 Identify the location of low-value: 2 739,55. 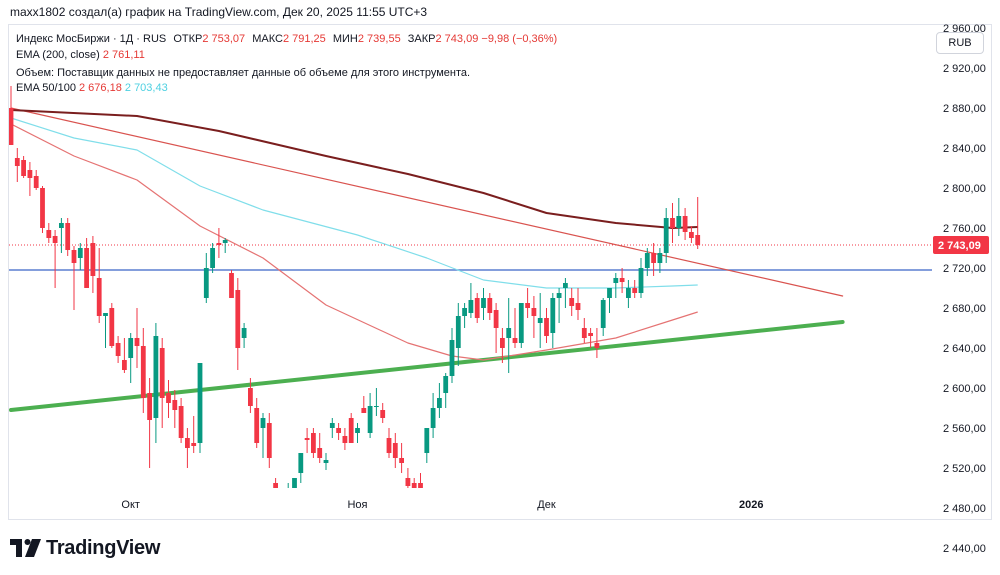
(379, 39).